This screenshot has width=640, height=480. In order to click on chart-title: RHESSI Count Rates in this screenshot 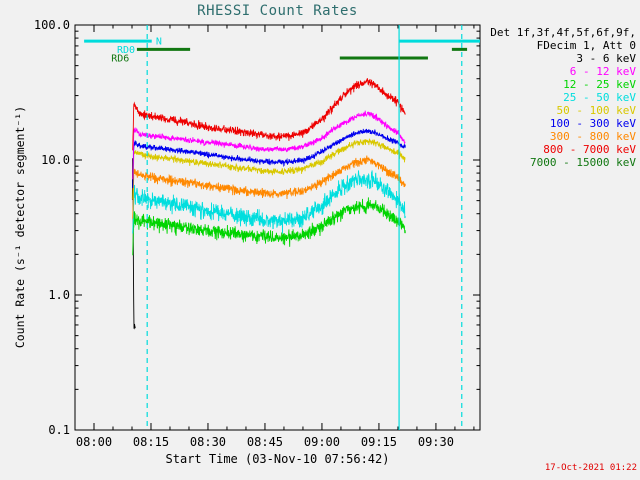, I will do `click(277, 11)`.